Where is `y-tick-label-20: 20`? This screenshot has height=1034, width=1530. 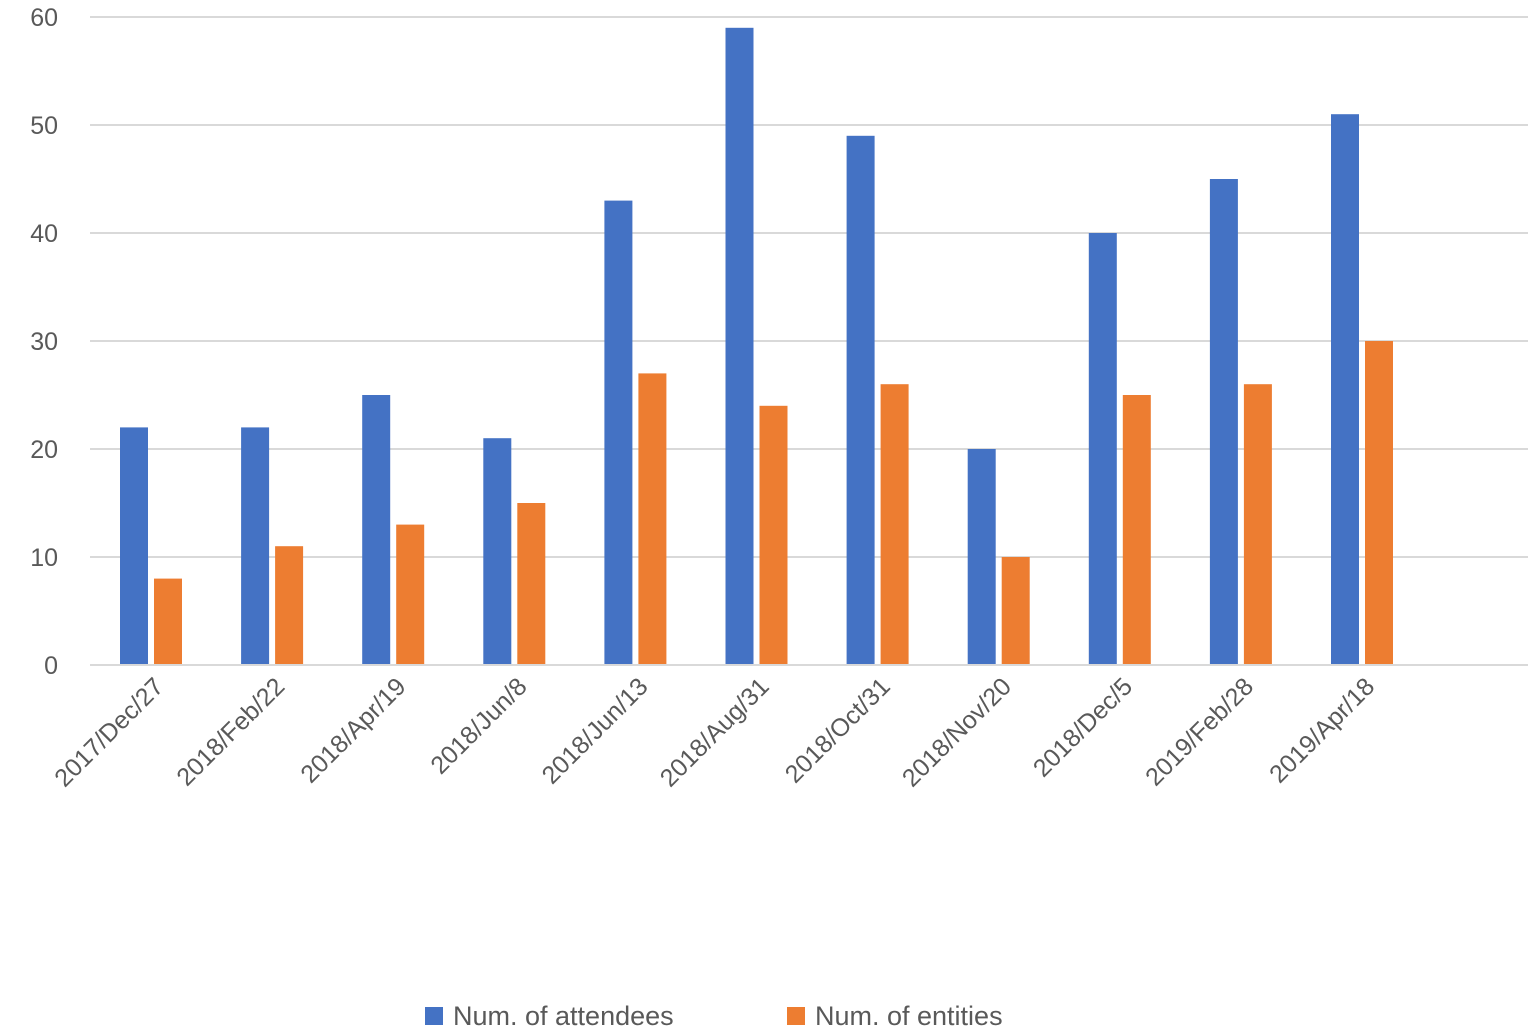
y-tick-label-20: 20 is located at coordinates (44, 450).